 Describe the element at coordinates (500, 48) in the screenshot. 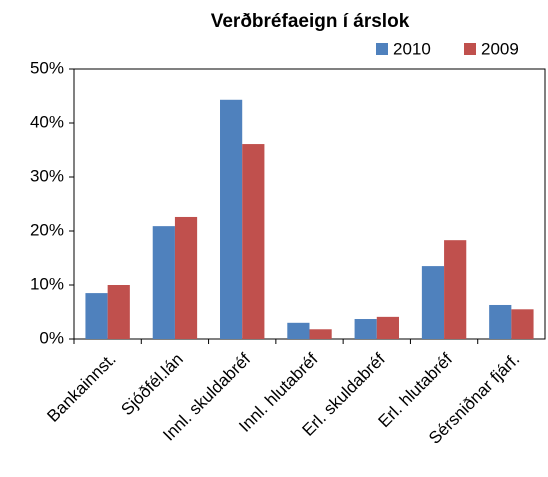

I see `legend-label: 2009` at that location.